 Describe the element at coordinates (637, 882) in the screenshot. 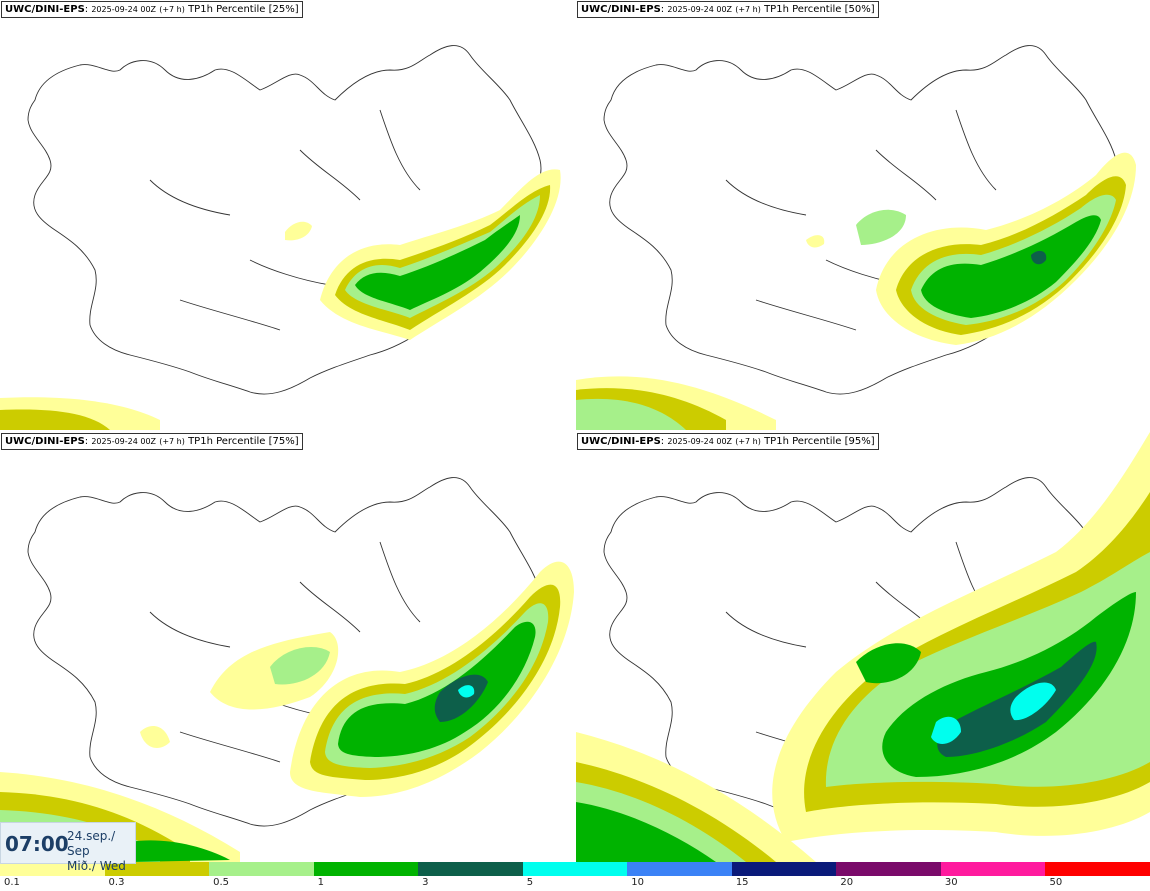

I see `legend-tick-label: 10` at that location.